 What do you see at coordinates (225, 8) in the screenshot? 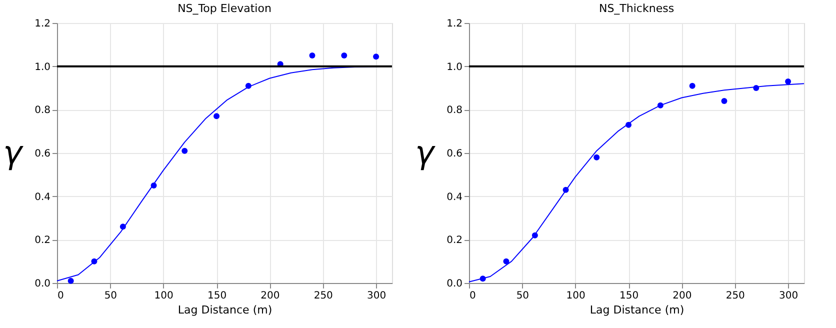
I see `chart-title: NS_Top Elevation` at bounding box center [225, 8].